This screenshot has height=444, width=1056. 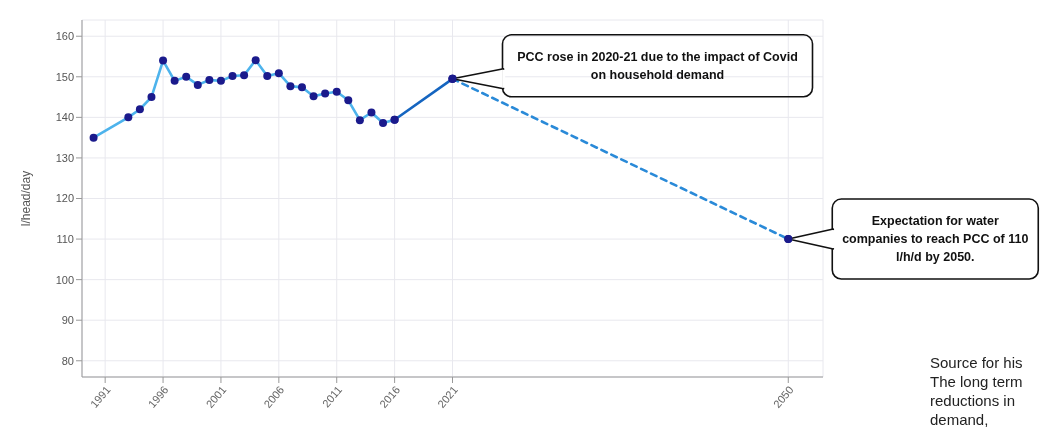 What do you see at coordinates (64, 157) in the screenshot?
I see `y-tick-label: 130` at bounding box center [64, 157].